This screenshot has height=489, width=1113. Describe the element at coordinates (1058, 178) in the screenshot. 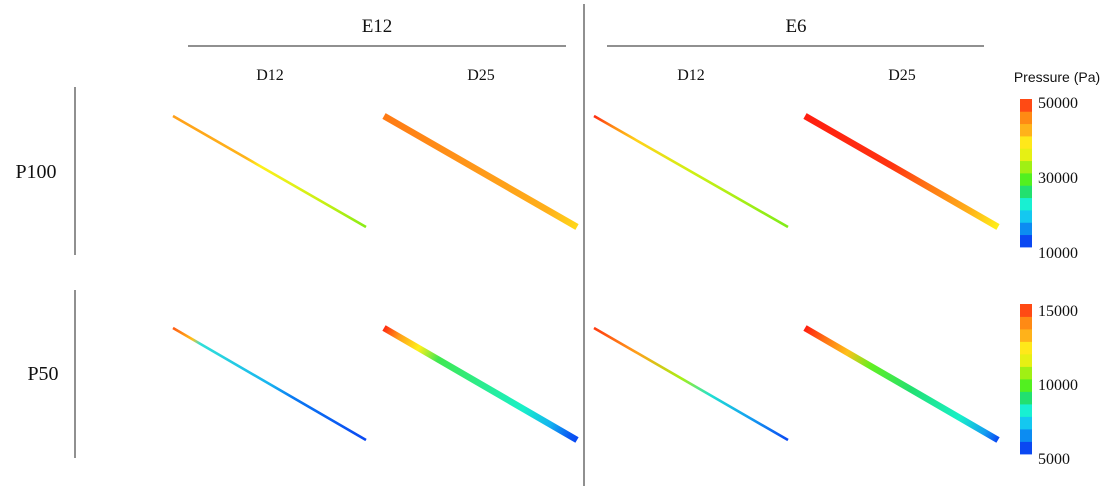

I see `colorbar-top-label-mid: 30000` at that location.